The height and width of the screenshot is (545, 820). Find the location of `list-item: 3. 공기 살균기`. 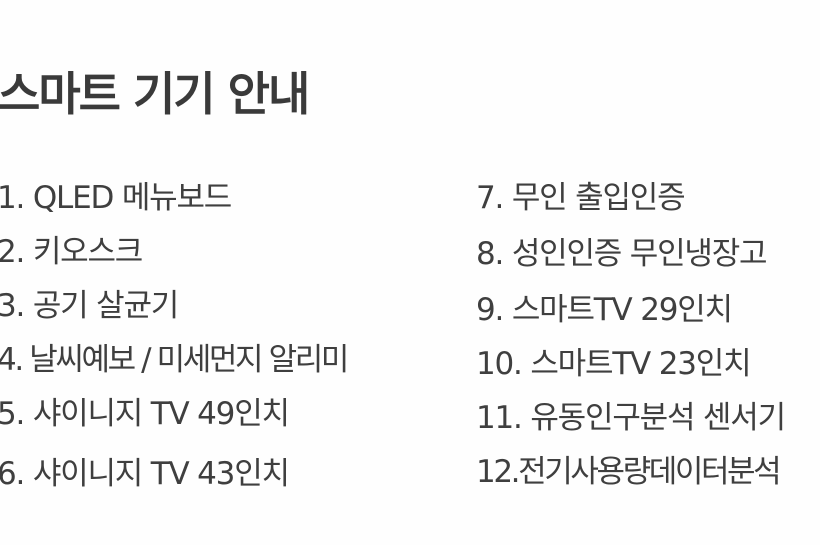

list-item: 3. 공기 살균기 is located at coordinates (89, 306).